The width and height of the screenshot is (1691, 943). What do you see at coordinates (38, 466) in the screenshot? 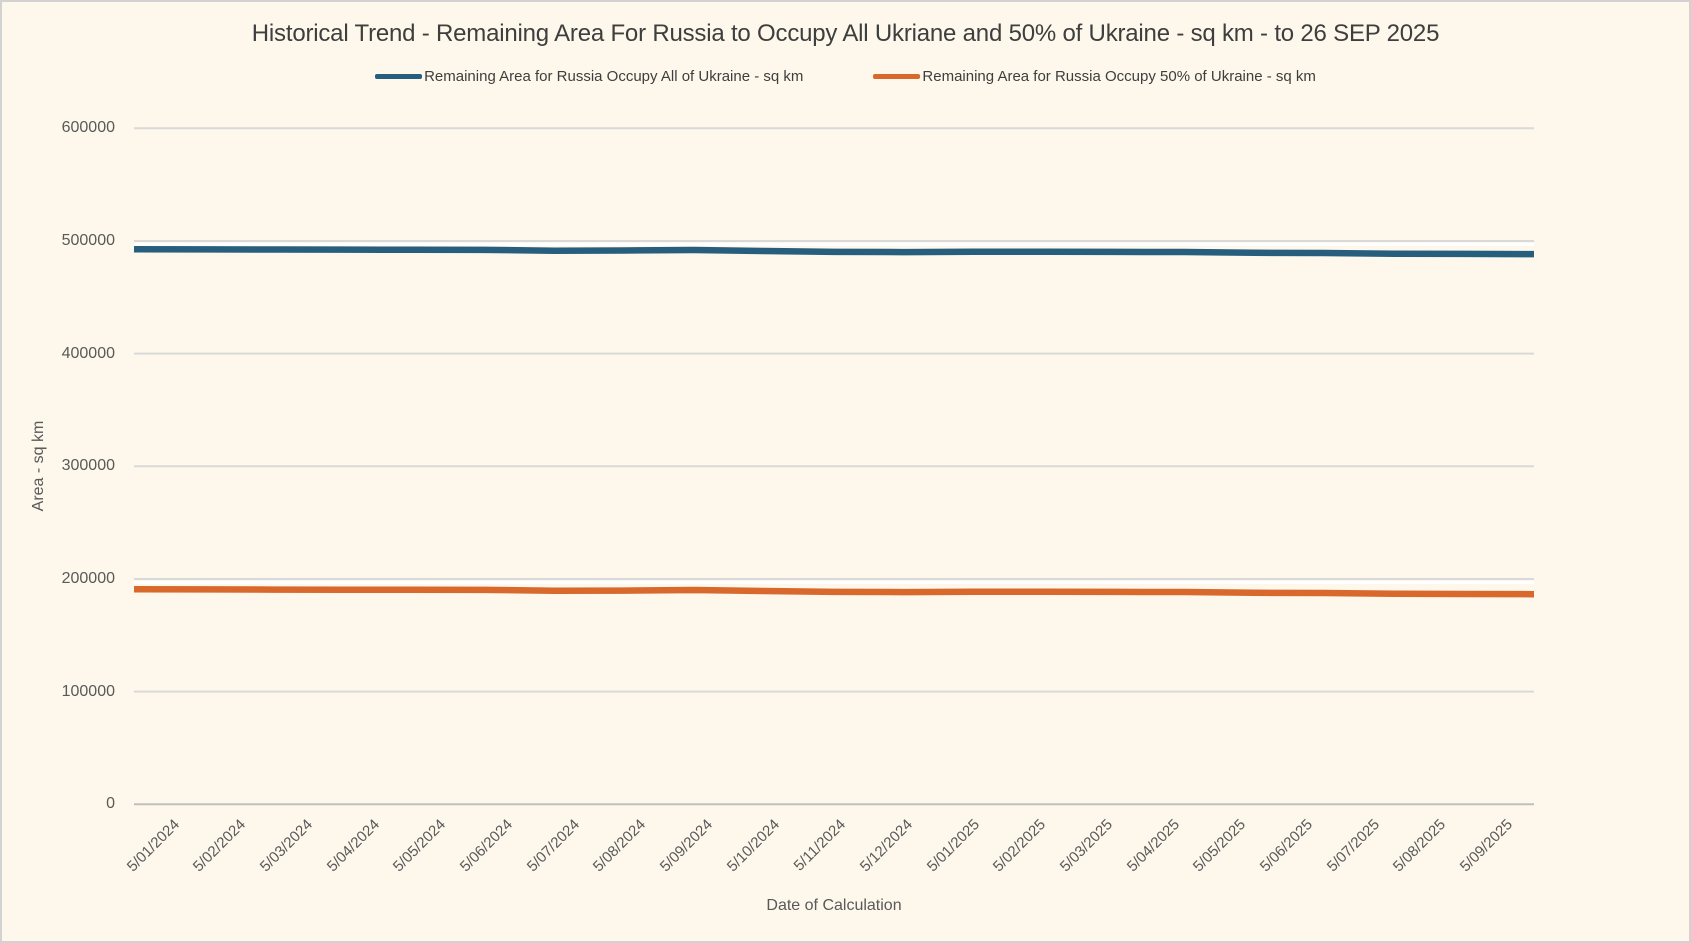
I see `y-axis-title: Area - sq km` at bounding box center [38, 466].